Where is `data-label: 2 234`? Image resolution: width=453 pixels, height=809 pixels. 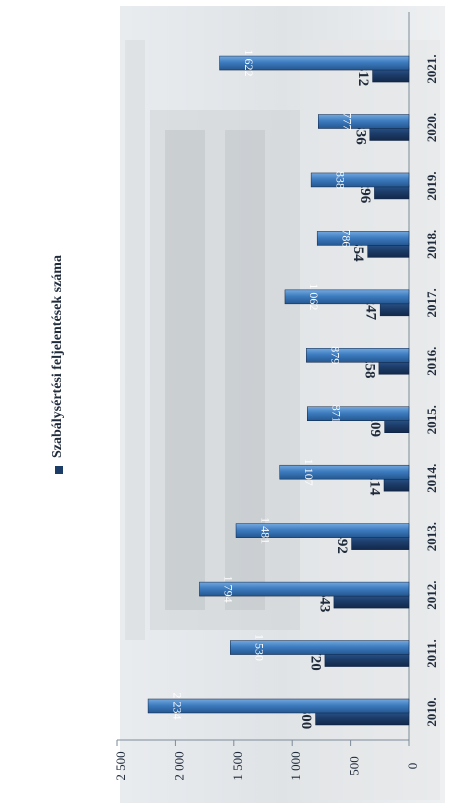
data-label: 2 234 is located at coordinates (177, 706).